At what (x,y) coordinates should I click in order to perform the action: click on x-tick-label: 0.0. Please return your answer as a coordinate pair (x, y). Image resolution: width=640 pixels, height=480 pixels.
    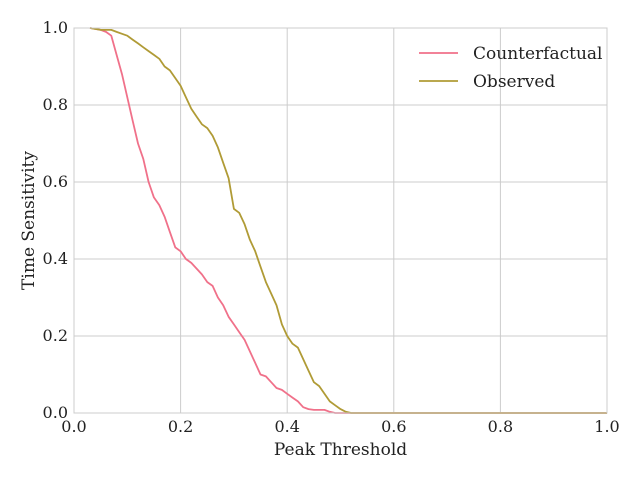
    Looking at the image, I should click on (73, 426).